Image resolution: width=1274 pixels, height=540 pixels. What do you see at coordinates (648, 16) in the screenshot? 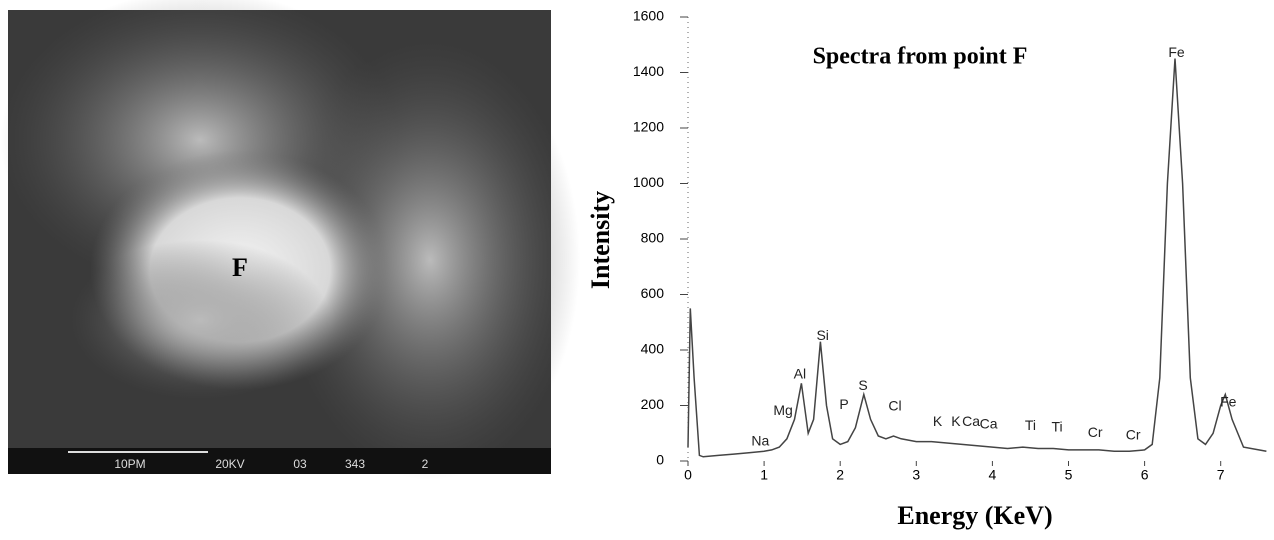
I see `y-tick-label: 1600` at bounding box center [648, 16].